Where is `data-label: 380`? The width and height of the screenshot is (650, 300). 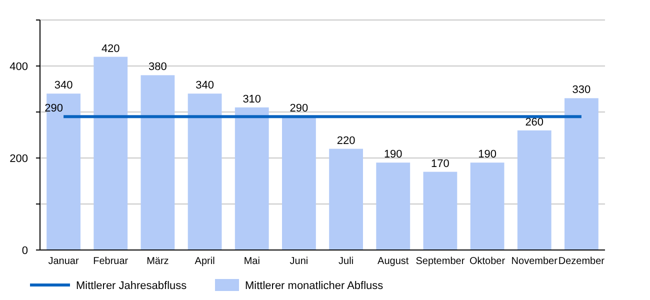 data-label: 380 is located at coordinates (157, 67).